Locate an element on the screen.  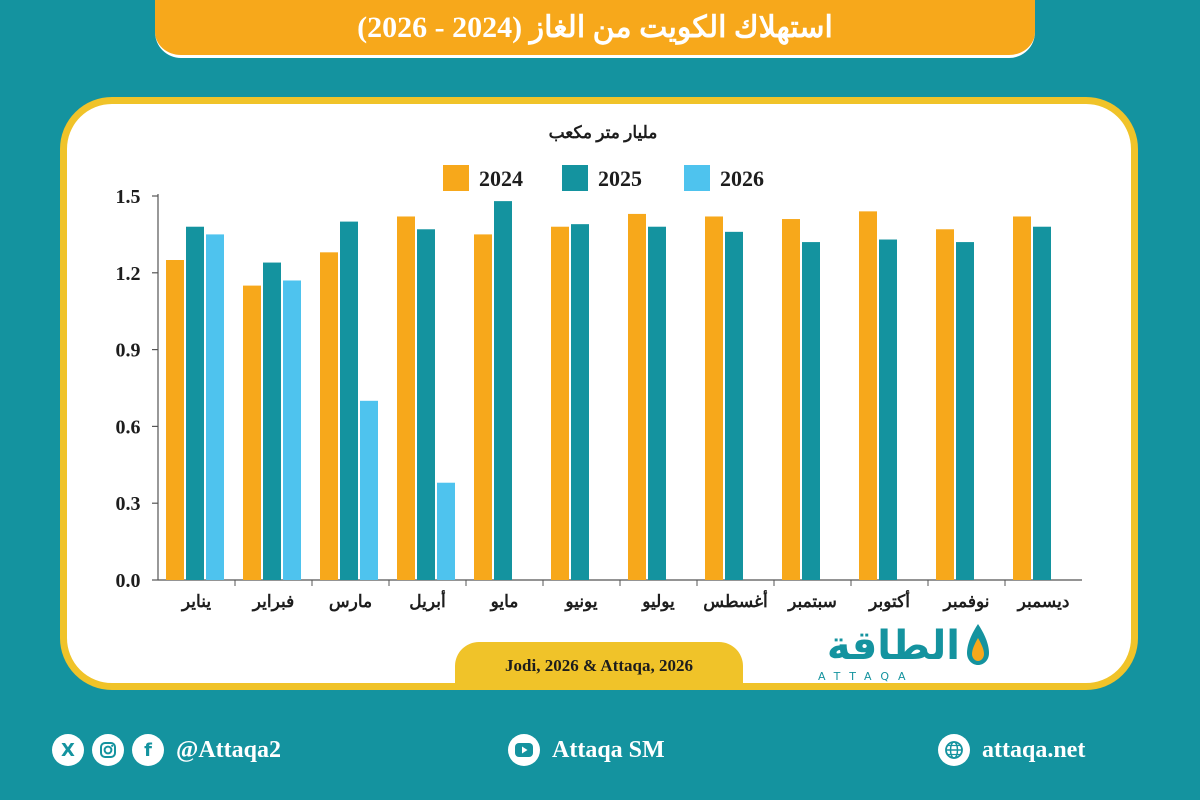
x-tick-label: أبريل is located at coordinates (427, 600).